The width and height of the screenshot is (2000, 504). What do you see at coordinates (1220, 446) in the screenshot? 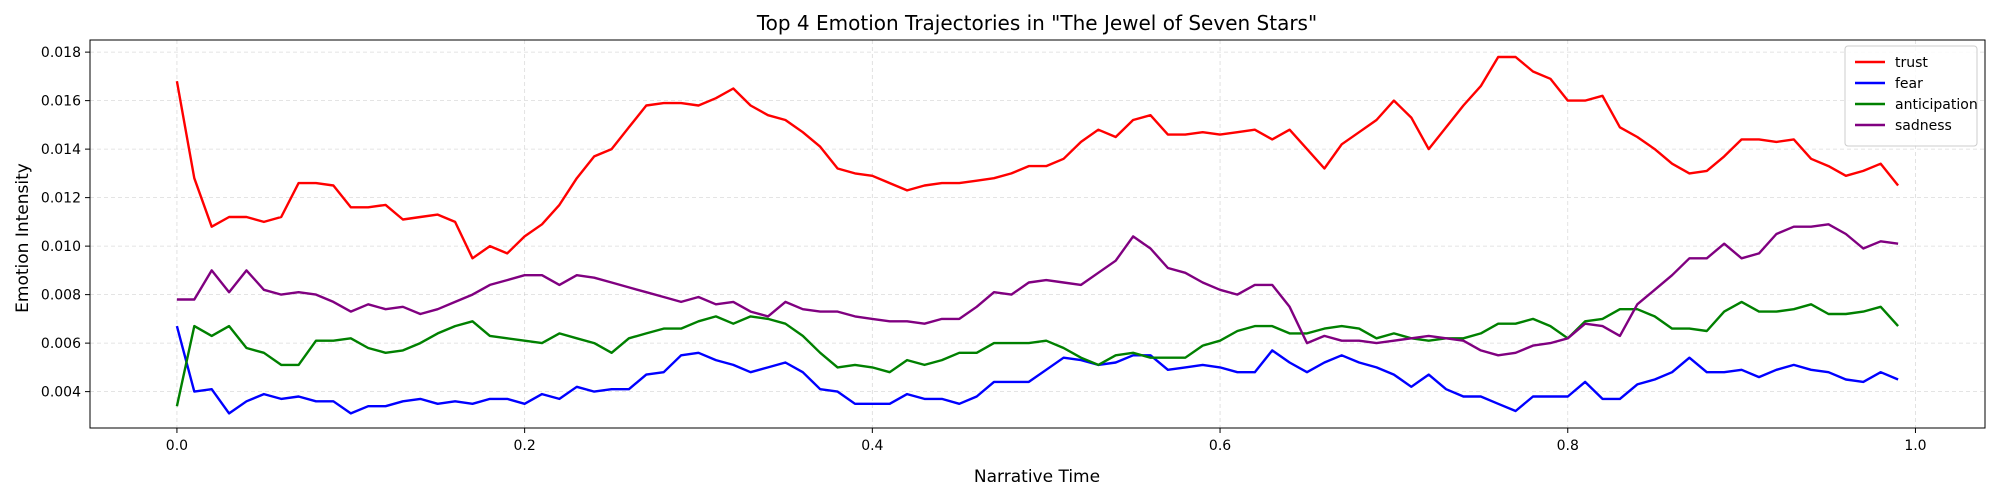
I see `x-tick-label: 0.6` at bounding box center [1220, 446].